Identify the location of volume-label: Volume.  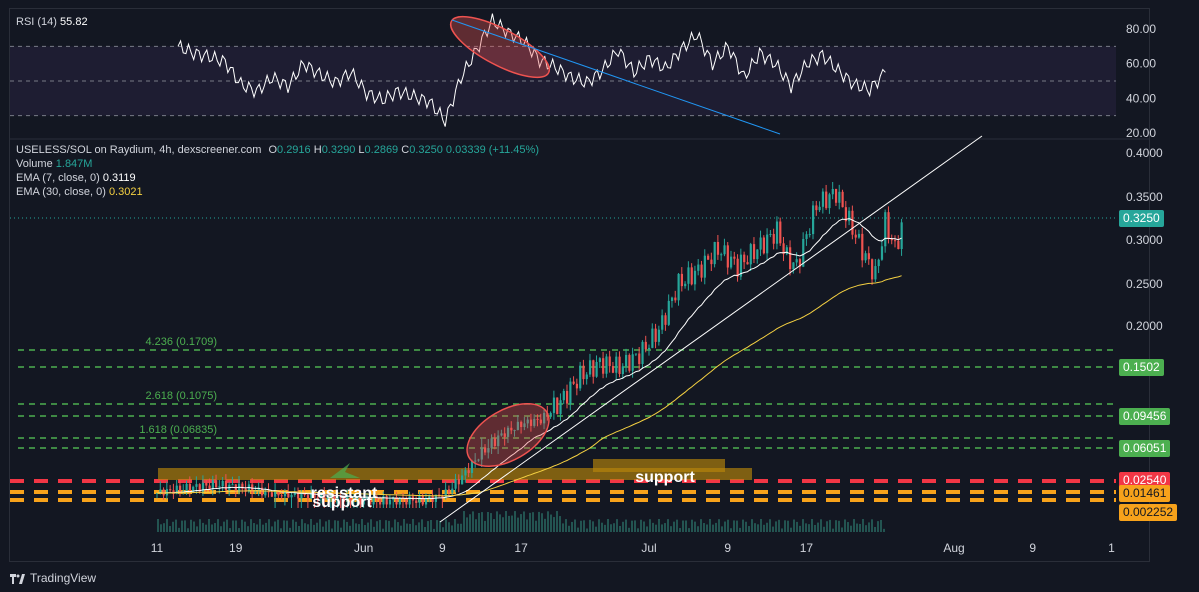
(34, 164).